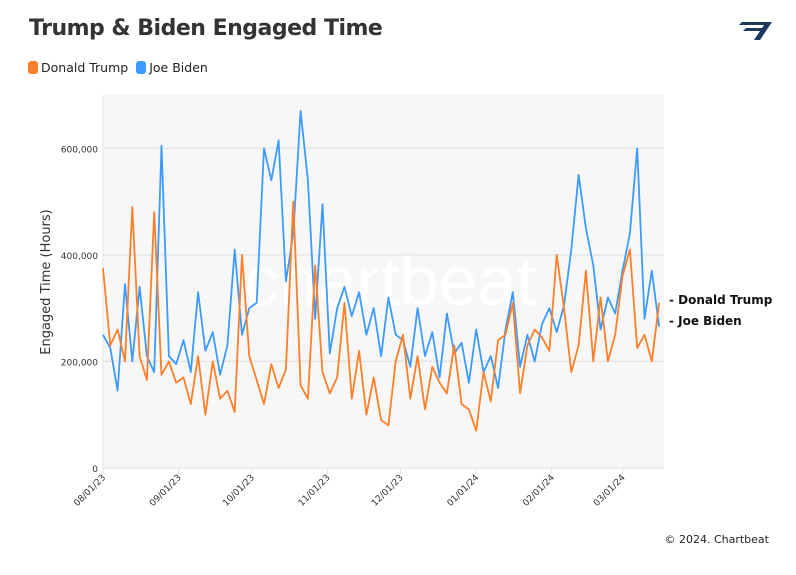 The image size is (796, 575). I want to click on y-tick-label: 0, so click(95, 470).